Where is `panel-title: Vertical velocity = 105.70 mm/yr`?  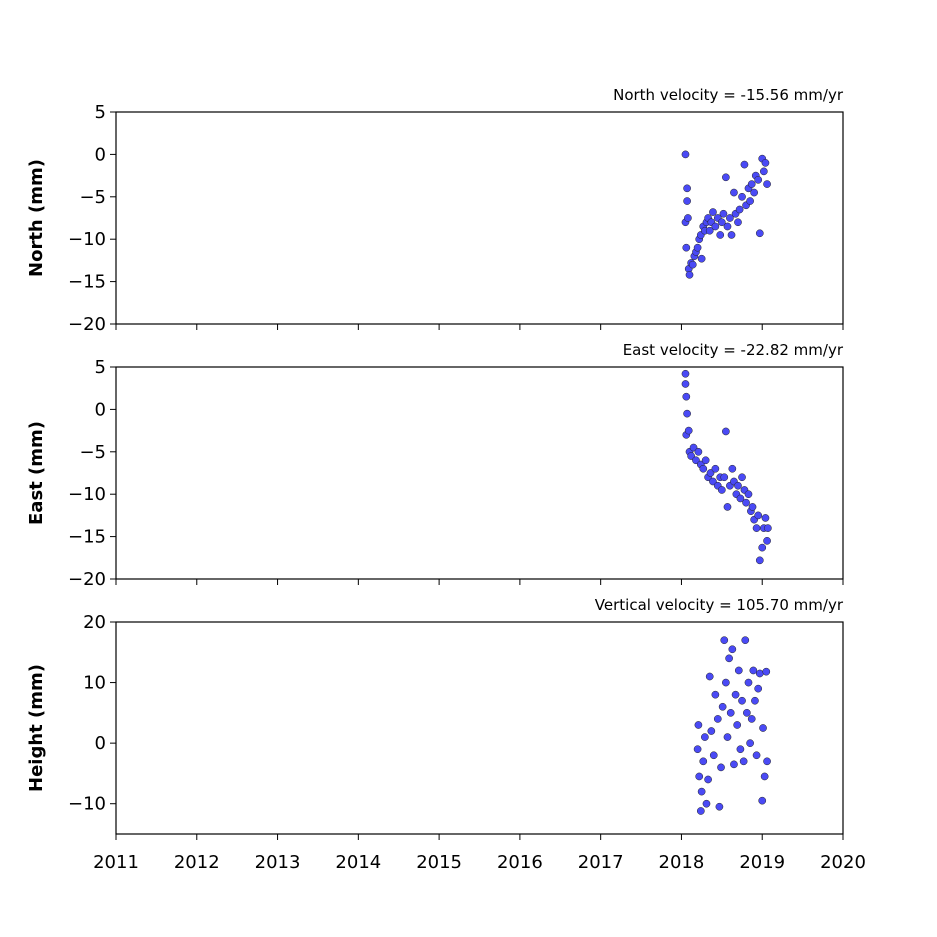 panel-title: Vertical velocity = 105.70 mm/yr is located at coordinates (719, 605).